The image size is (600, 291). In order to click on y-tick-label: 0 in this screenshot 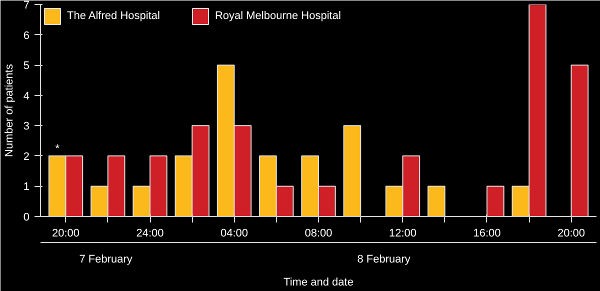, I will do `click(26, 218)`.